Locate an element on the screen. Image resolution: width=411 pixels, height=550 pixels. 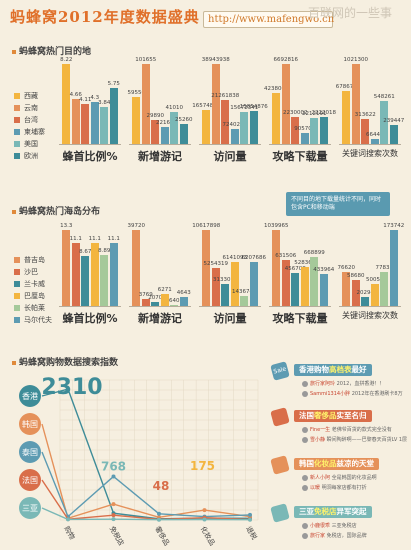
legend-label: 美国 is located at coordinates (31, 144).